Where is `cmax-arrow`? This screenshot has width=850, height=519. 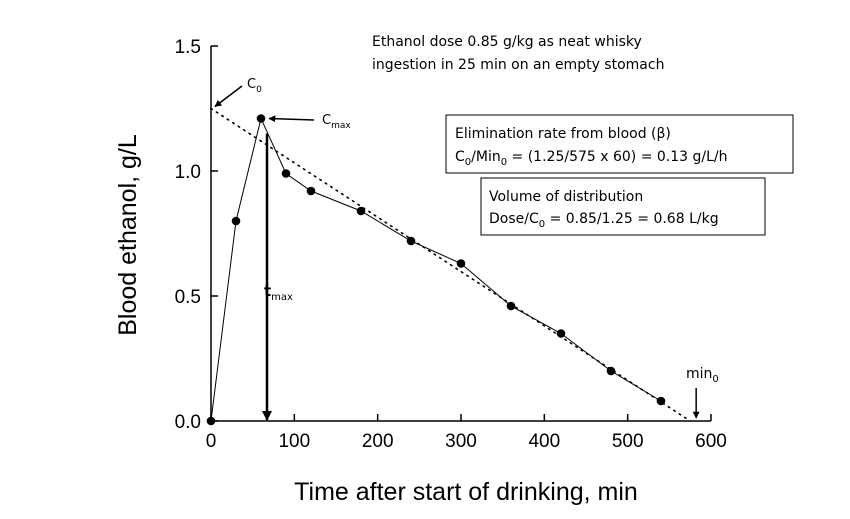 cmax-arrow is located at coordinates (291, 119).